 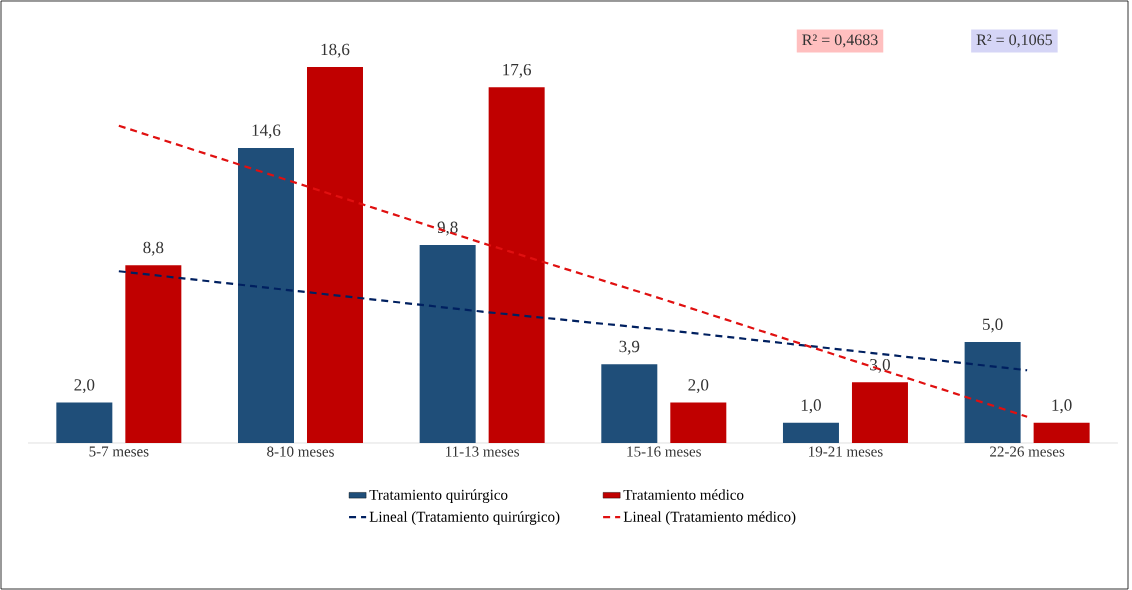 What do you see at coordinates (1014, 41) in the screenshot?
I see `text: R² = 0,1065` at bounding box center [1014, 41].